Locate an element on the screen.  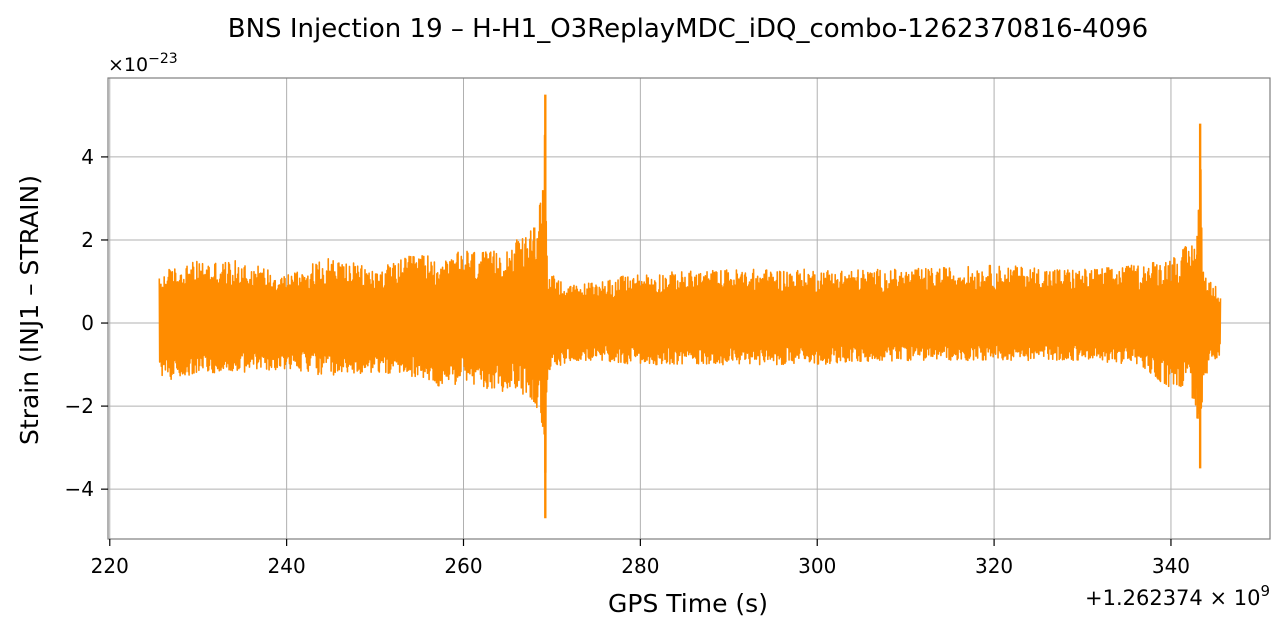
x-axis-label: GPS Time (s) is located at coordinates (688, 603).